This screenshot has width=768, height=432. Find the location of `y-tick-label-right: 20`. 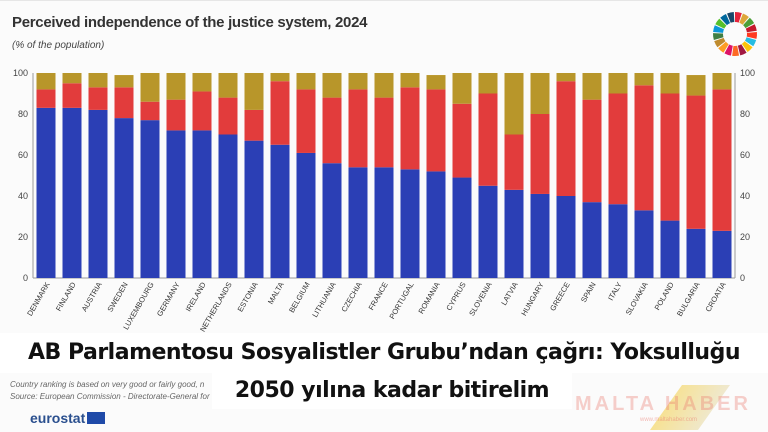

y-tick-label-right: 20 is located at coordinates (745, 237).